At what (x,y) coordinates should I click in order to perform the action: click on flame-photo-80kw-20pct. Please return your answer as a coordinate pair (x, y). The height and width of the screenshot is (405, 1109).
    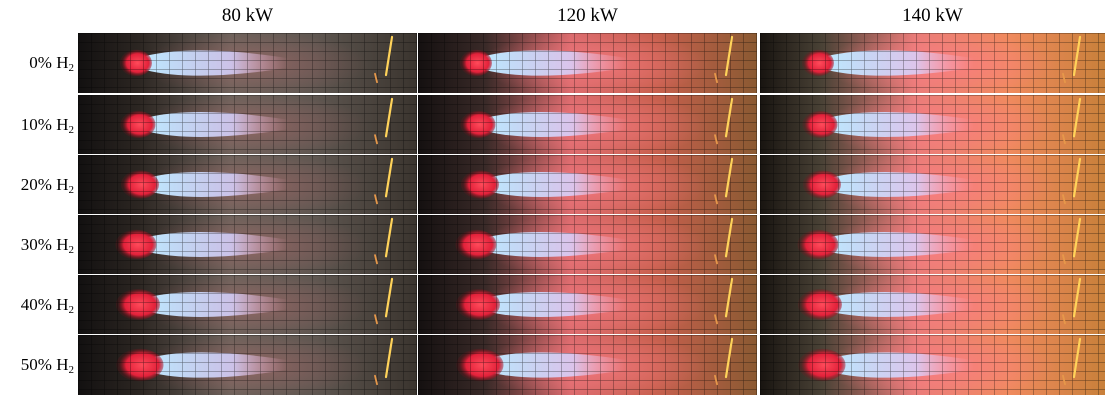
    Looking at the image, I should click on (247, 184).